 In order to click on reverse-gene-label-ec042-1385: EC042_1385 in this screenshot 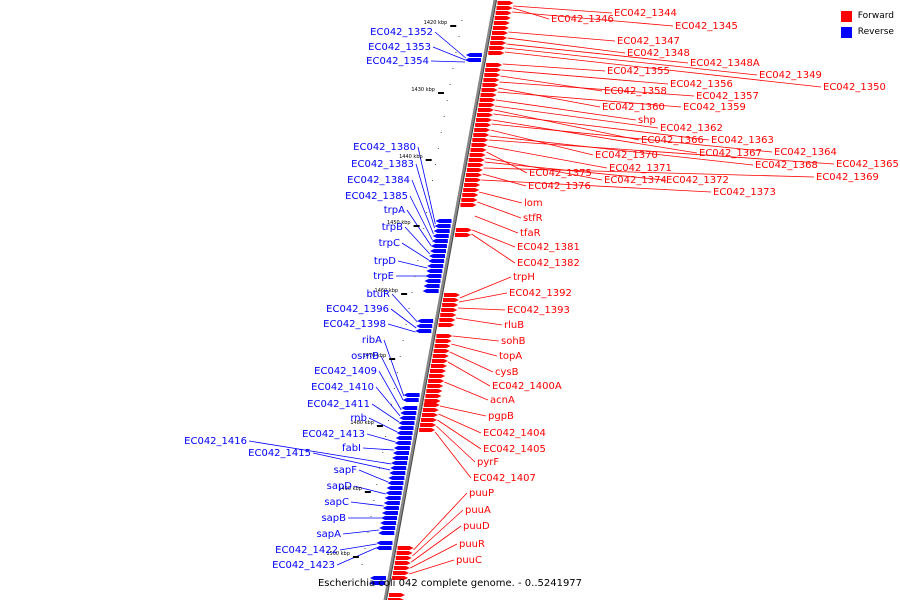, I will do `click(376, 196)`.